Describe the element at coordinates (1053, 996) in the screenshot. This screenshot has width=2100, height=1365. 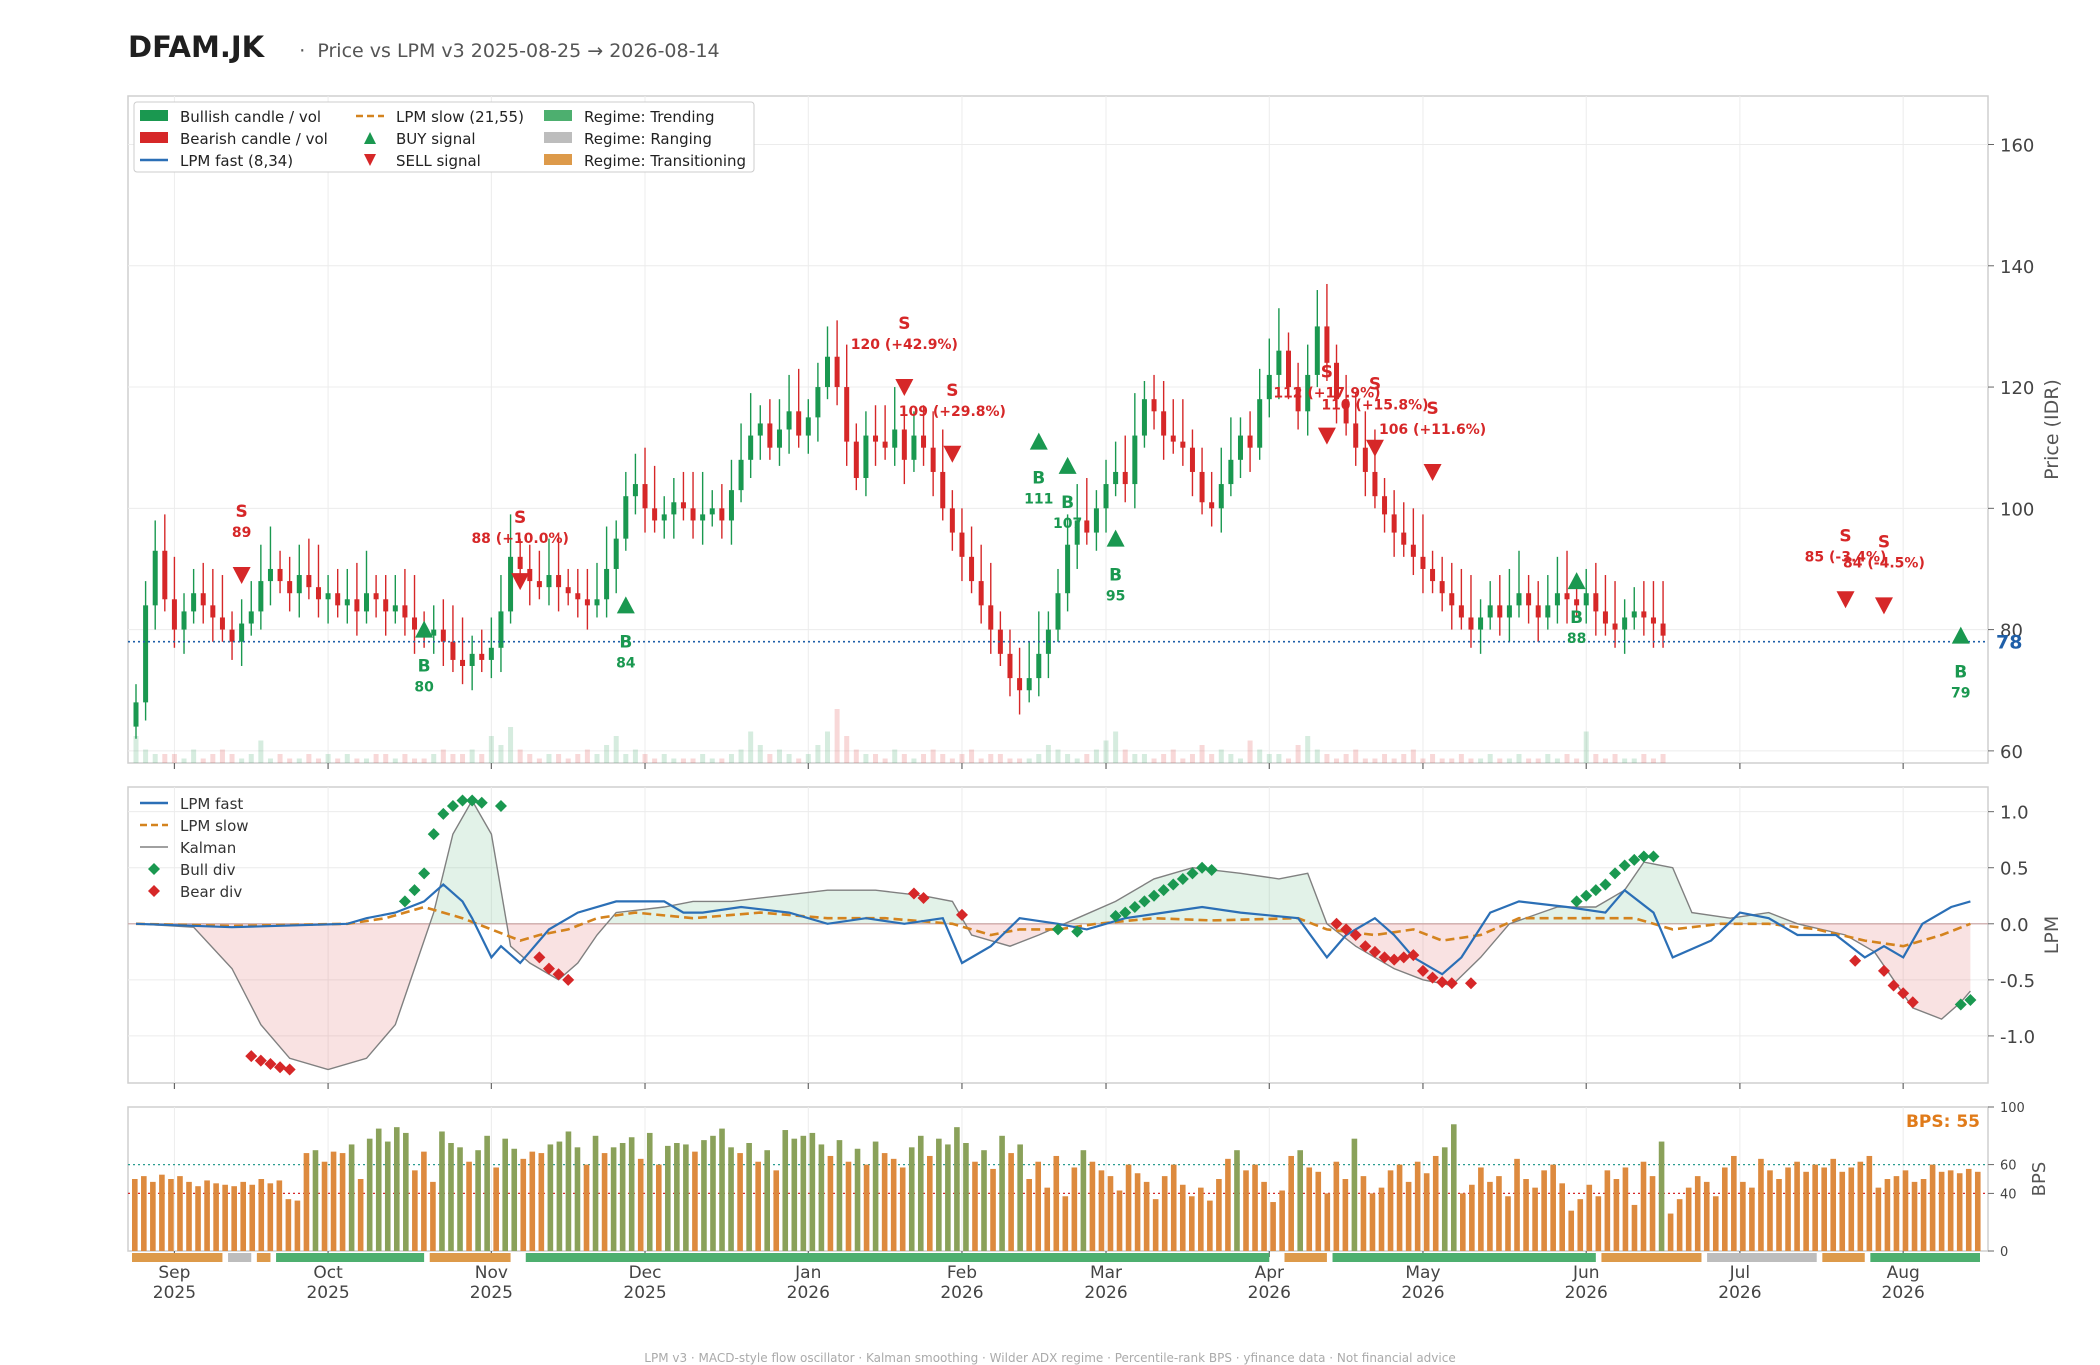
I see `kalman-negative-area` at that location.